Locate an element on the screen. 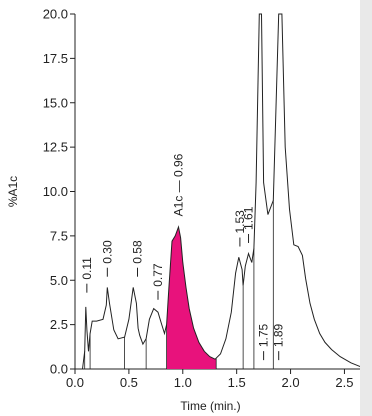 The image size is (372, 416). peak-label: A1c — 0.96 is located at coordinates (178, 184).